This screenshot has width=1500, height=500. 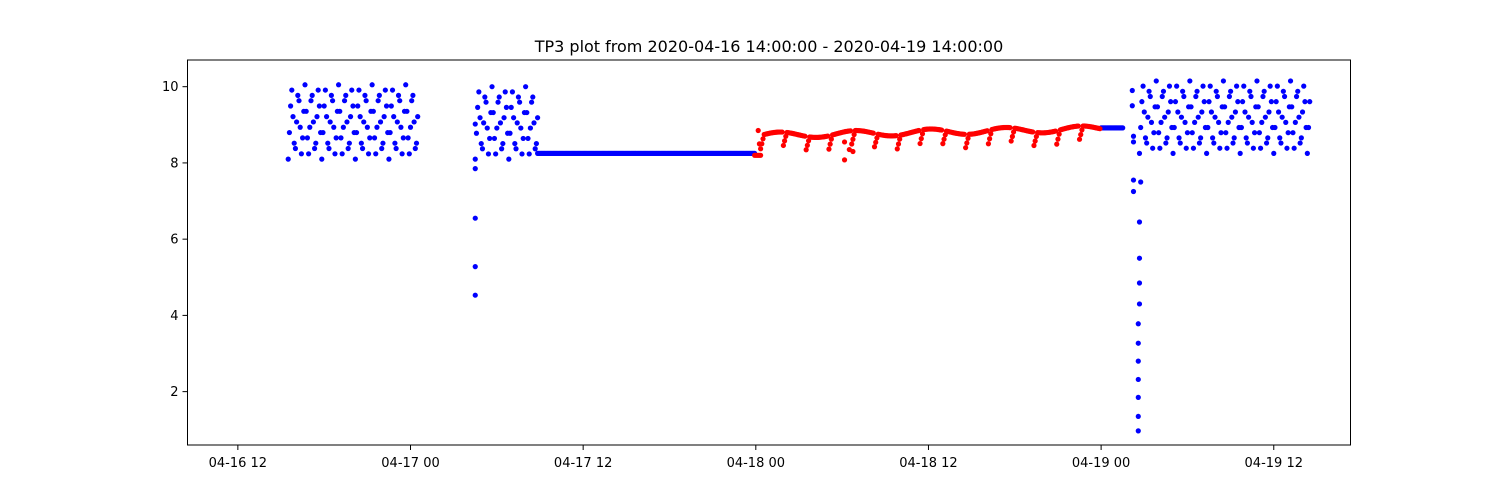 I want to click on y-tick-label-4: 10, so click(x=170, y=87).